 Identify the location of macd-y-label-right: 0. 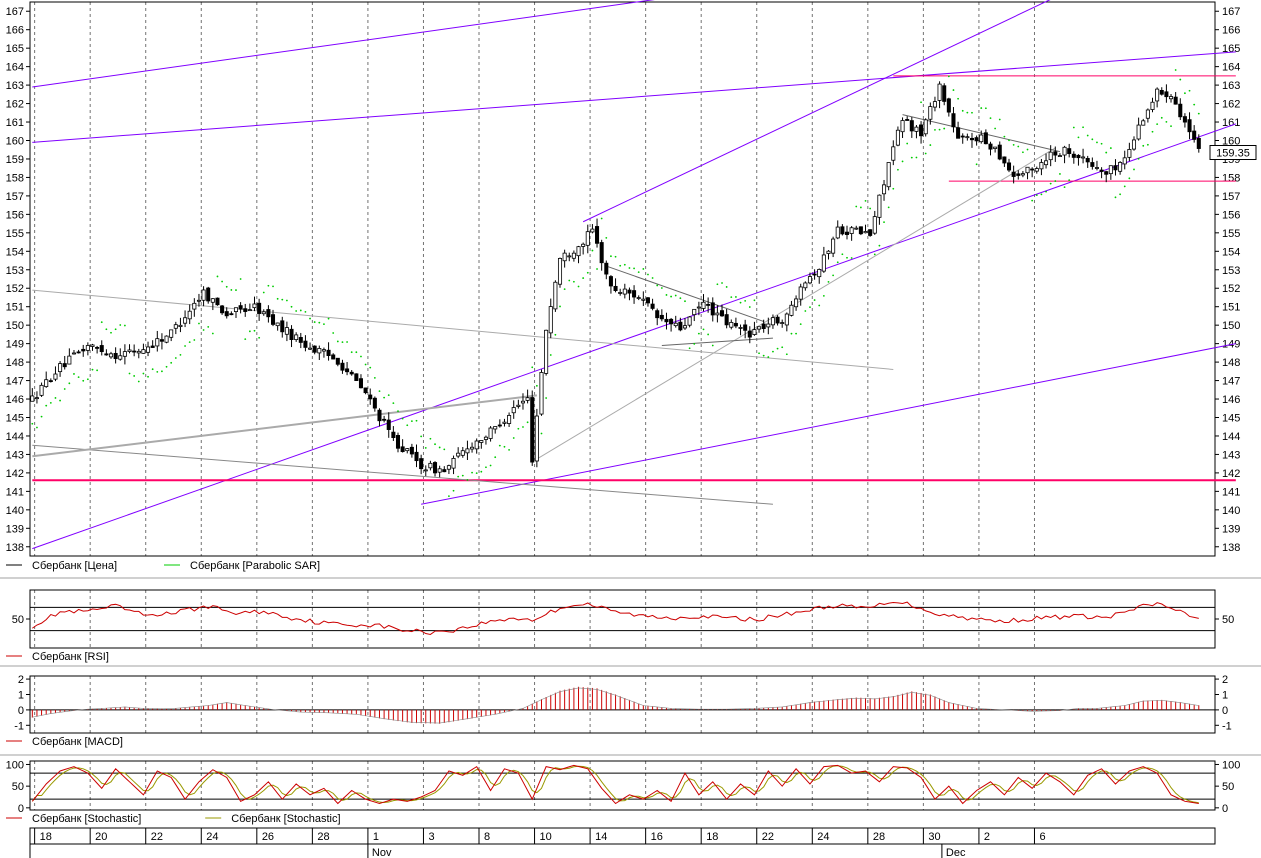
(1225, 711).